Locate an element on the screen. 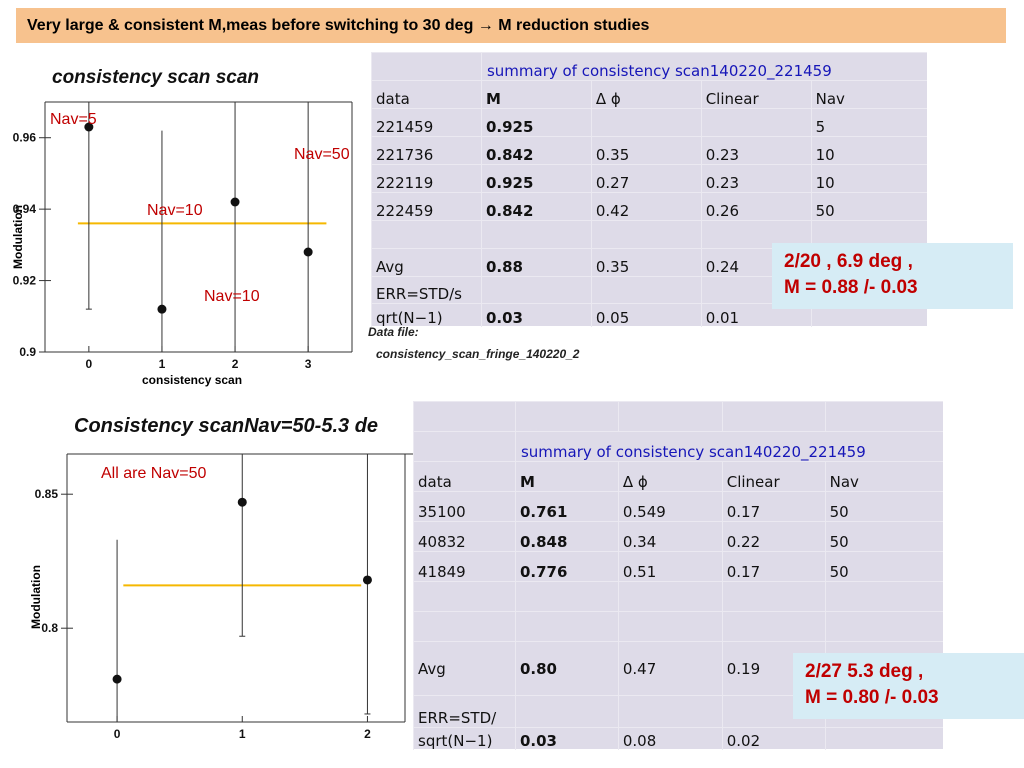 This screenshot has width=1024, height=768. y-tick-label: 0.85 is located at coordinates (47, 494).